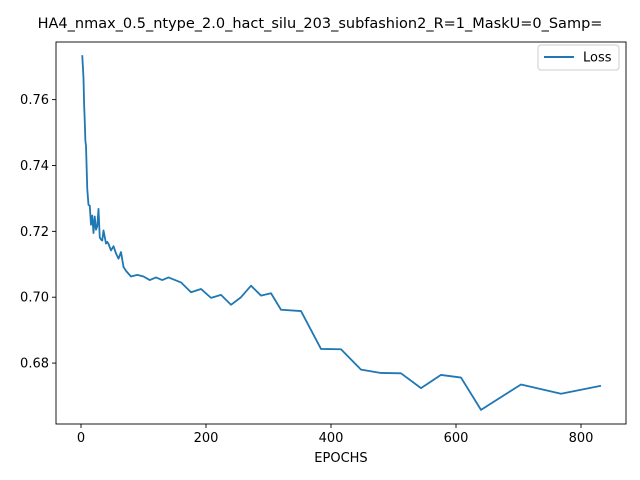  I want to click on x-axis-ticks: 0 200 400 600 800, so click(335, 435).